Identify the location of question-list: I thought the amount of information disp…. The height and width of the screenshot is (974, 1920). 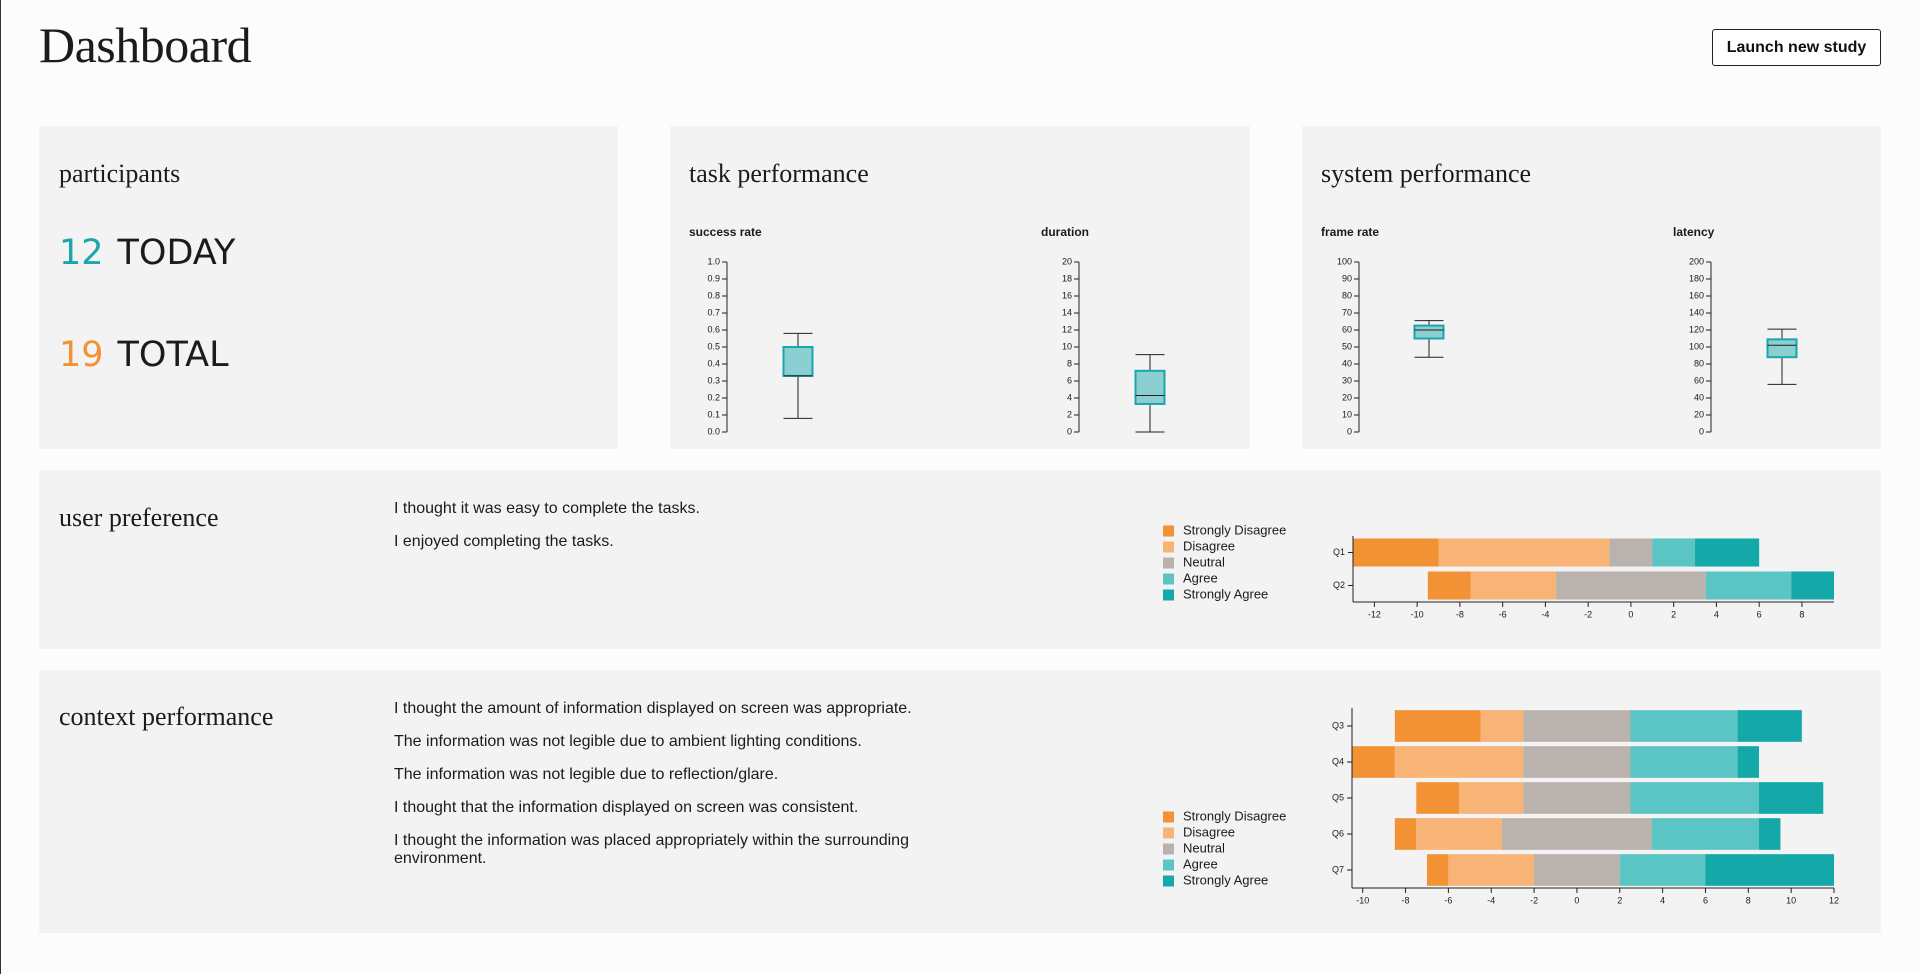
(664, 791).